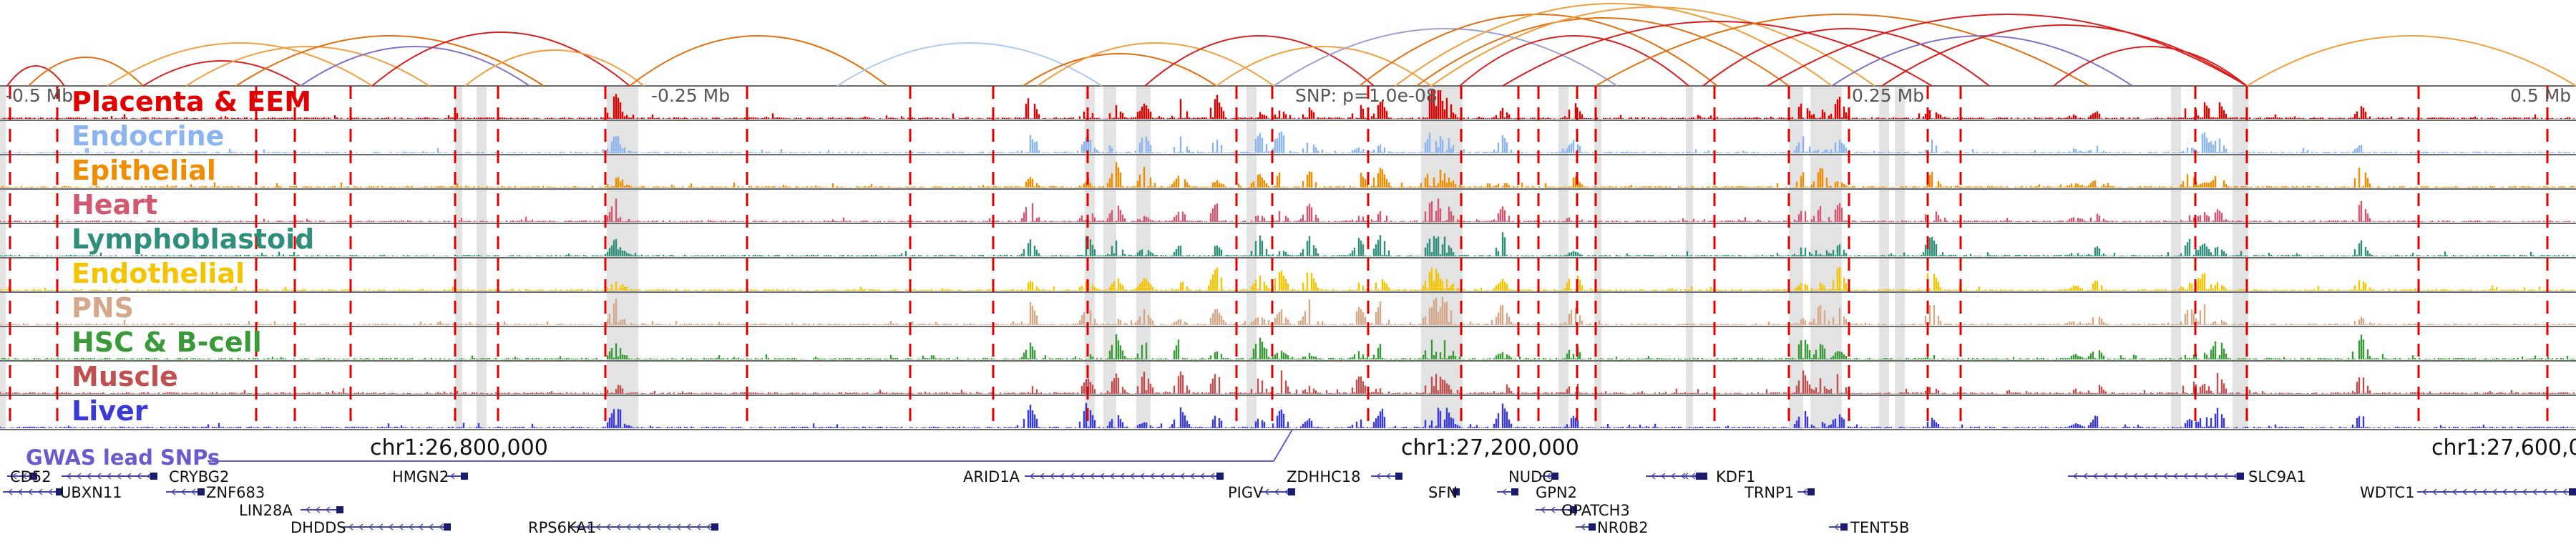  I want to click on track-label-heart: Heart, so click(115, 205).